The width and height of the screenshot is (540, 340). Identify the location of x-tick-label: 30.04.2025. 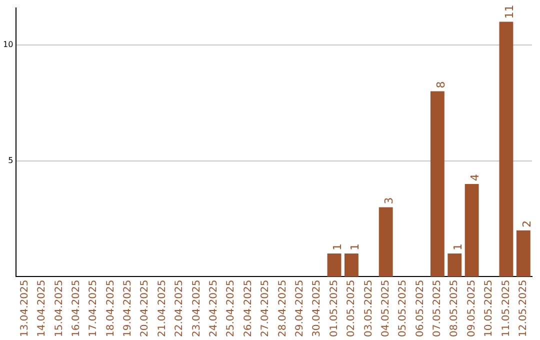
(317, 309).